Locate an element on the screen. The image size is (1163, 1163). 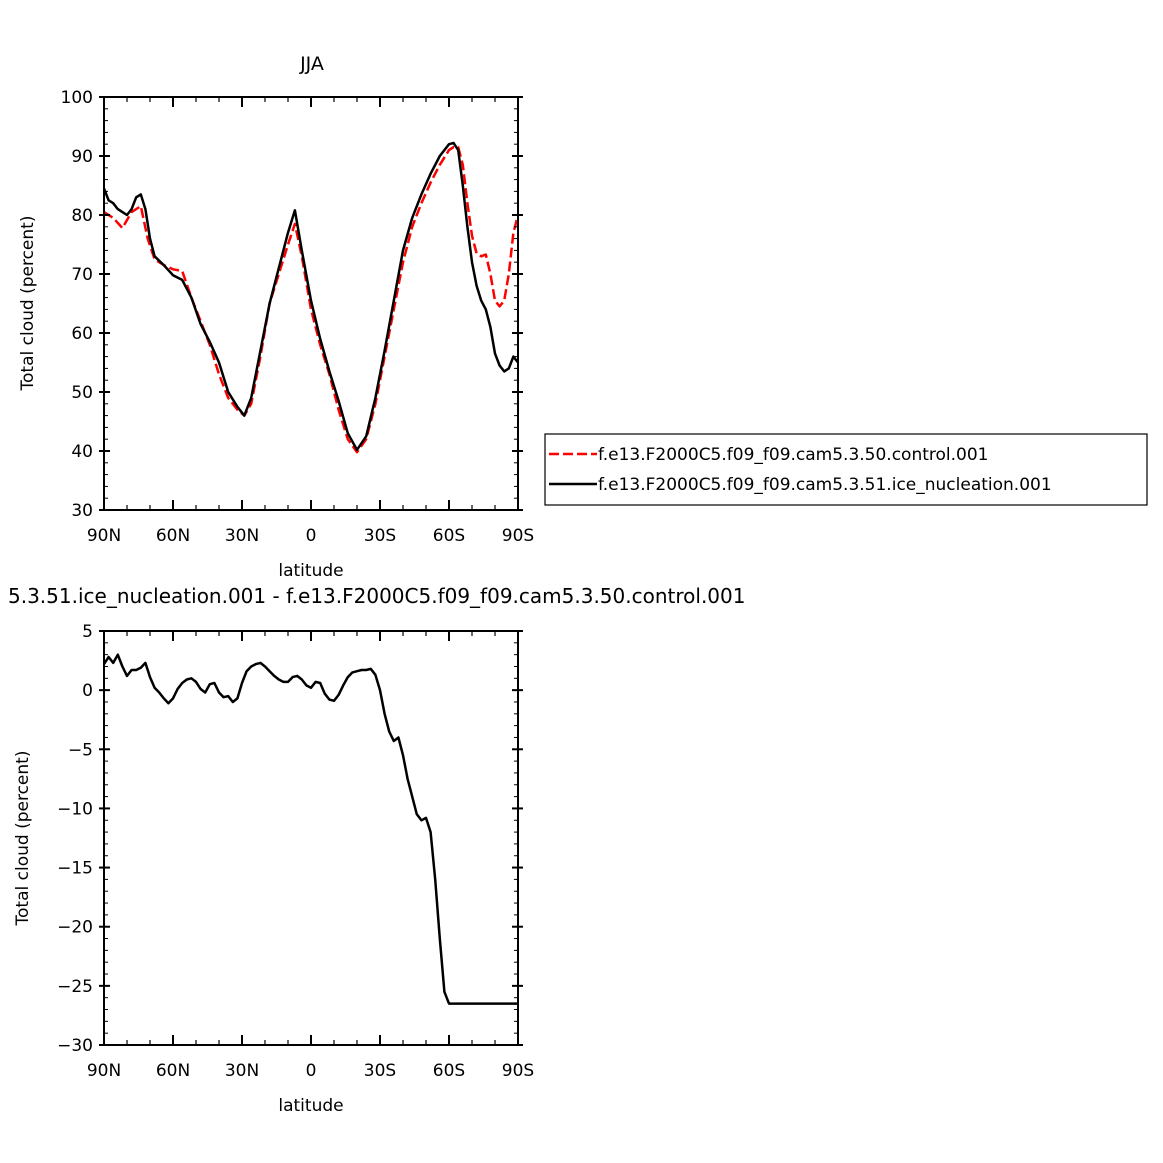
y-tick-label: −5 is located at coordinates (80, 750).